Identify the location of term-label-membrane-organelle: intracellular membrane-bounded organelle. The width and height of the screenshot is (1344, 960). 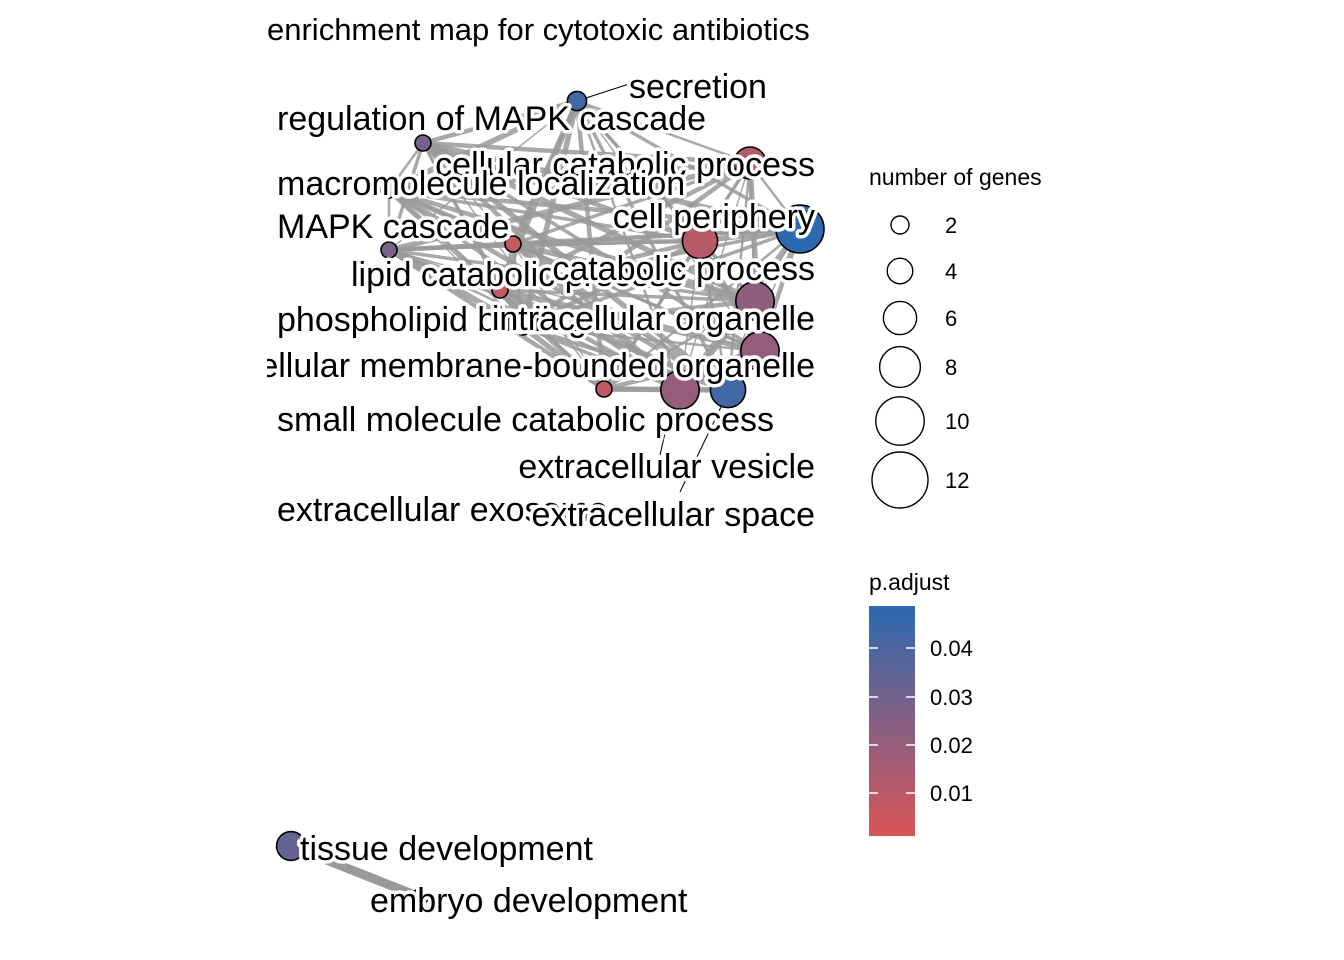
(495, 366).